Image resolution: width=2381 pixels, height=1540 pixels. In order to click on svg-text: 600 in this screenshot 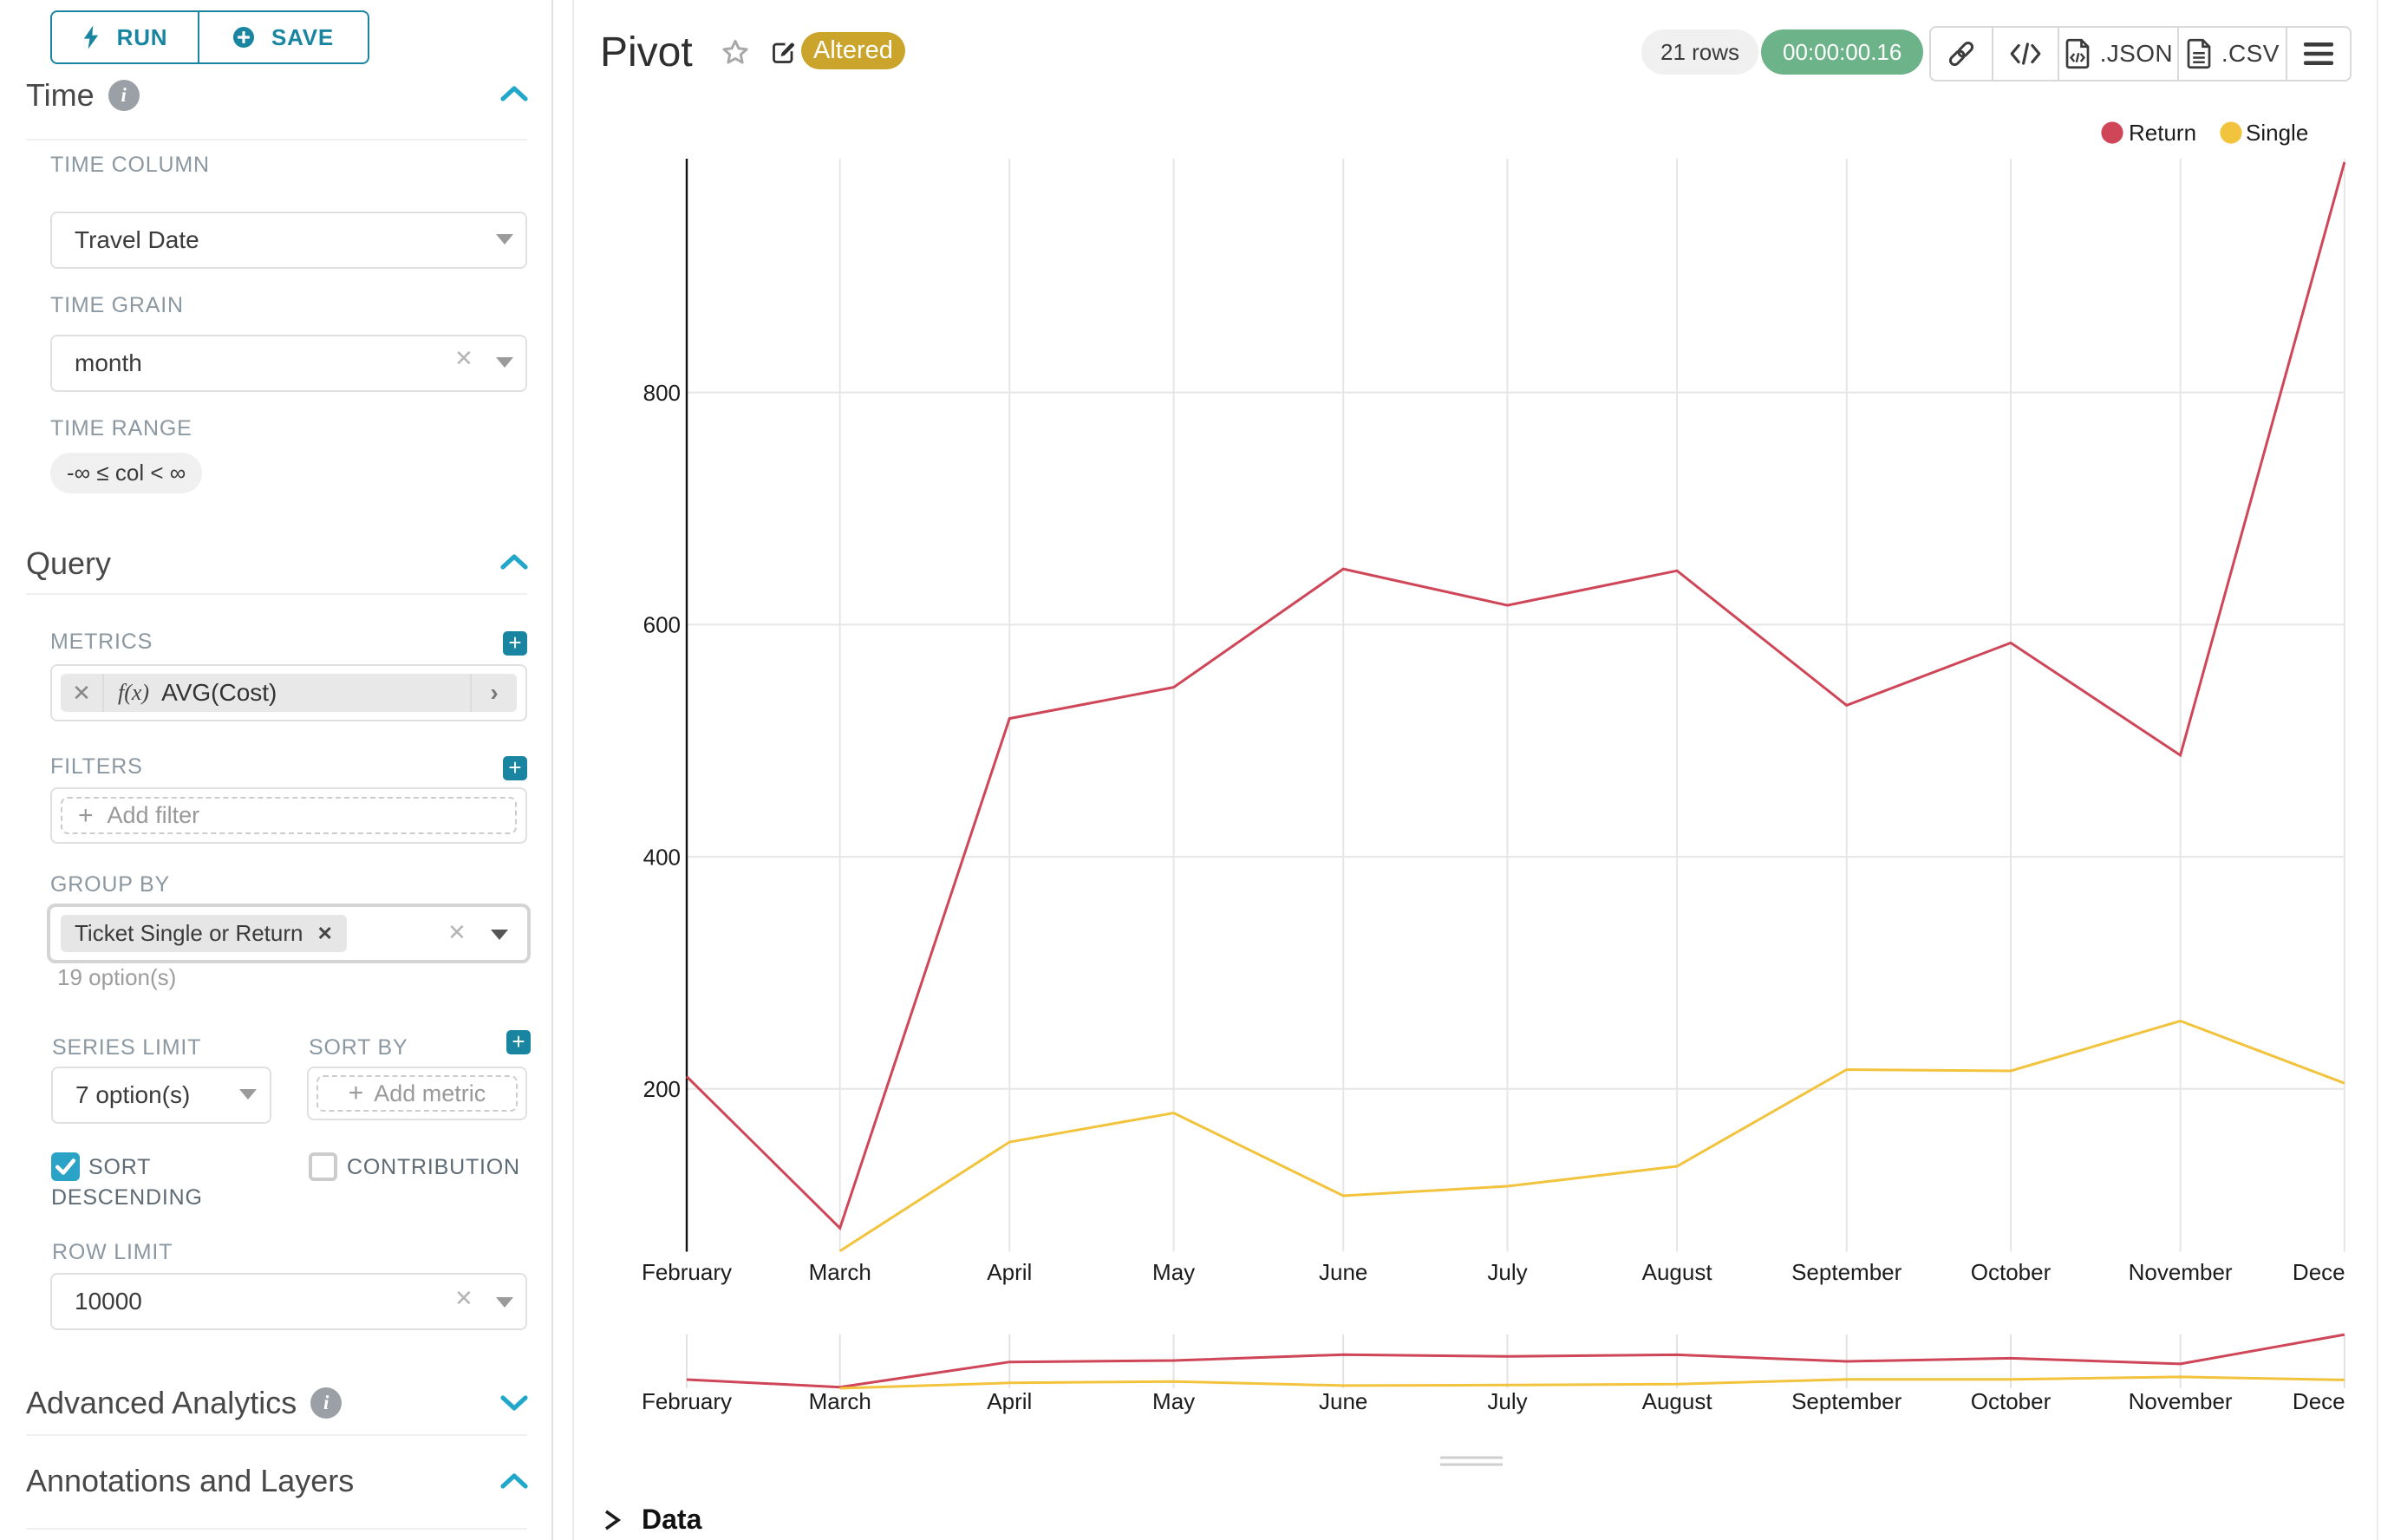, I will do `click(662, 625)`.